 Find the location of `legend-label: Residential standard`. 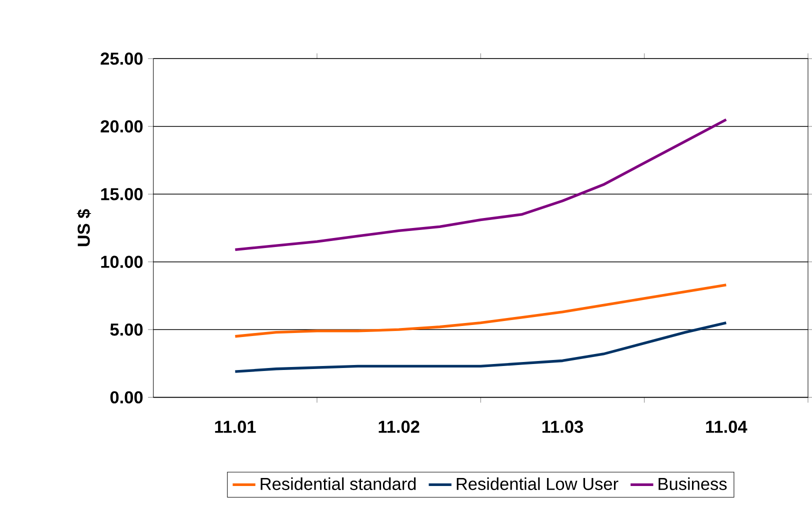

legend-label: Residential standard is located at coordinates (338, 484).